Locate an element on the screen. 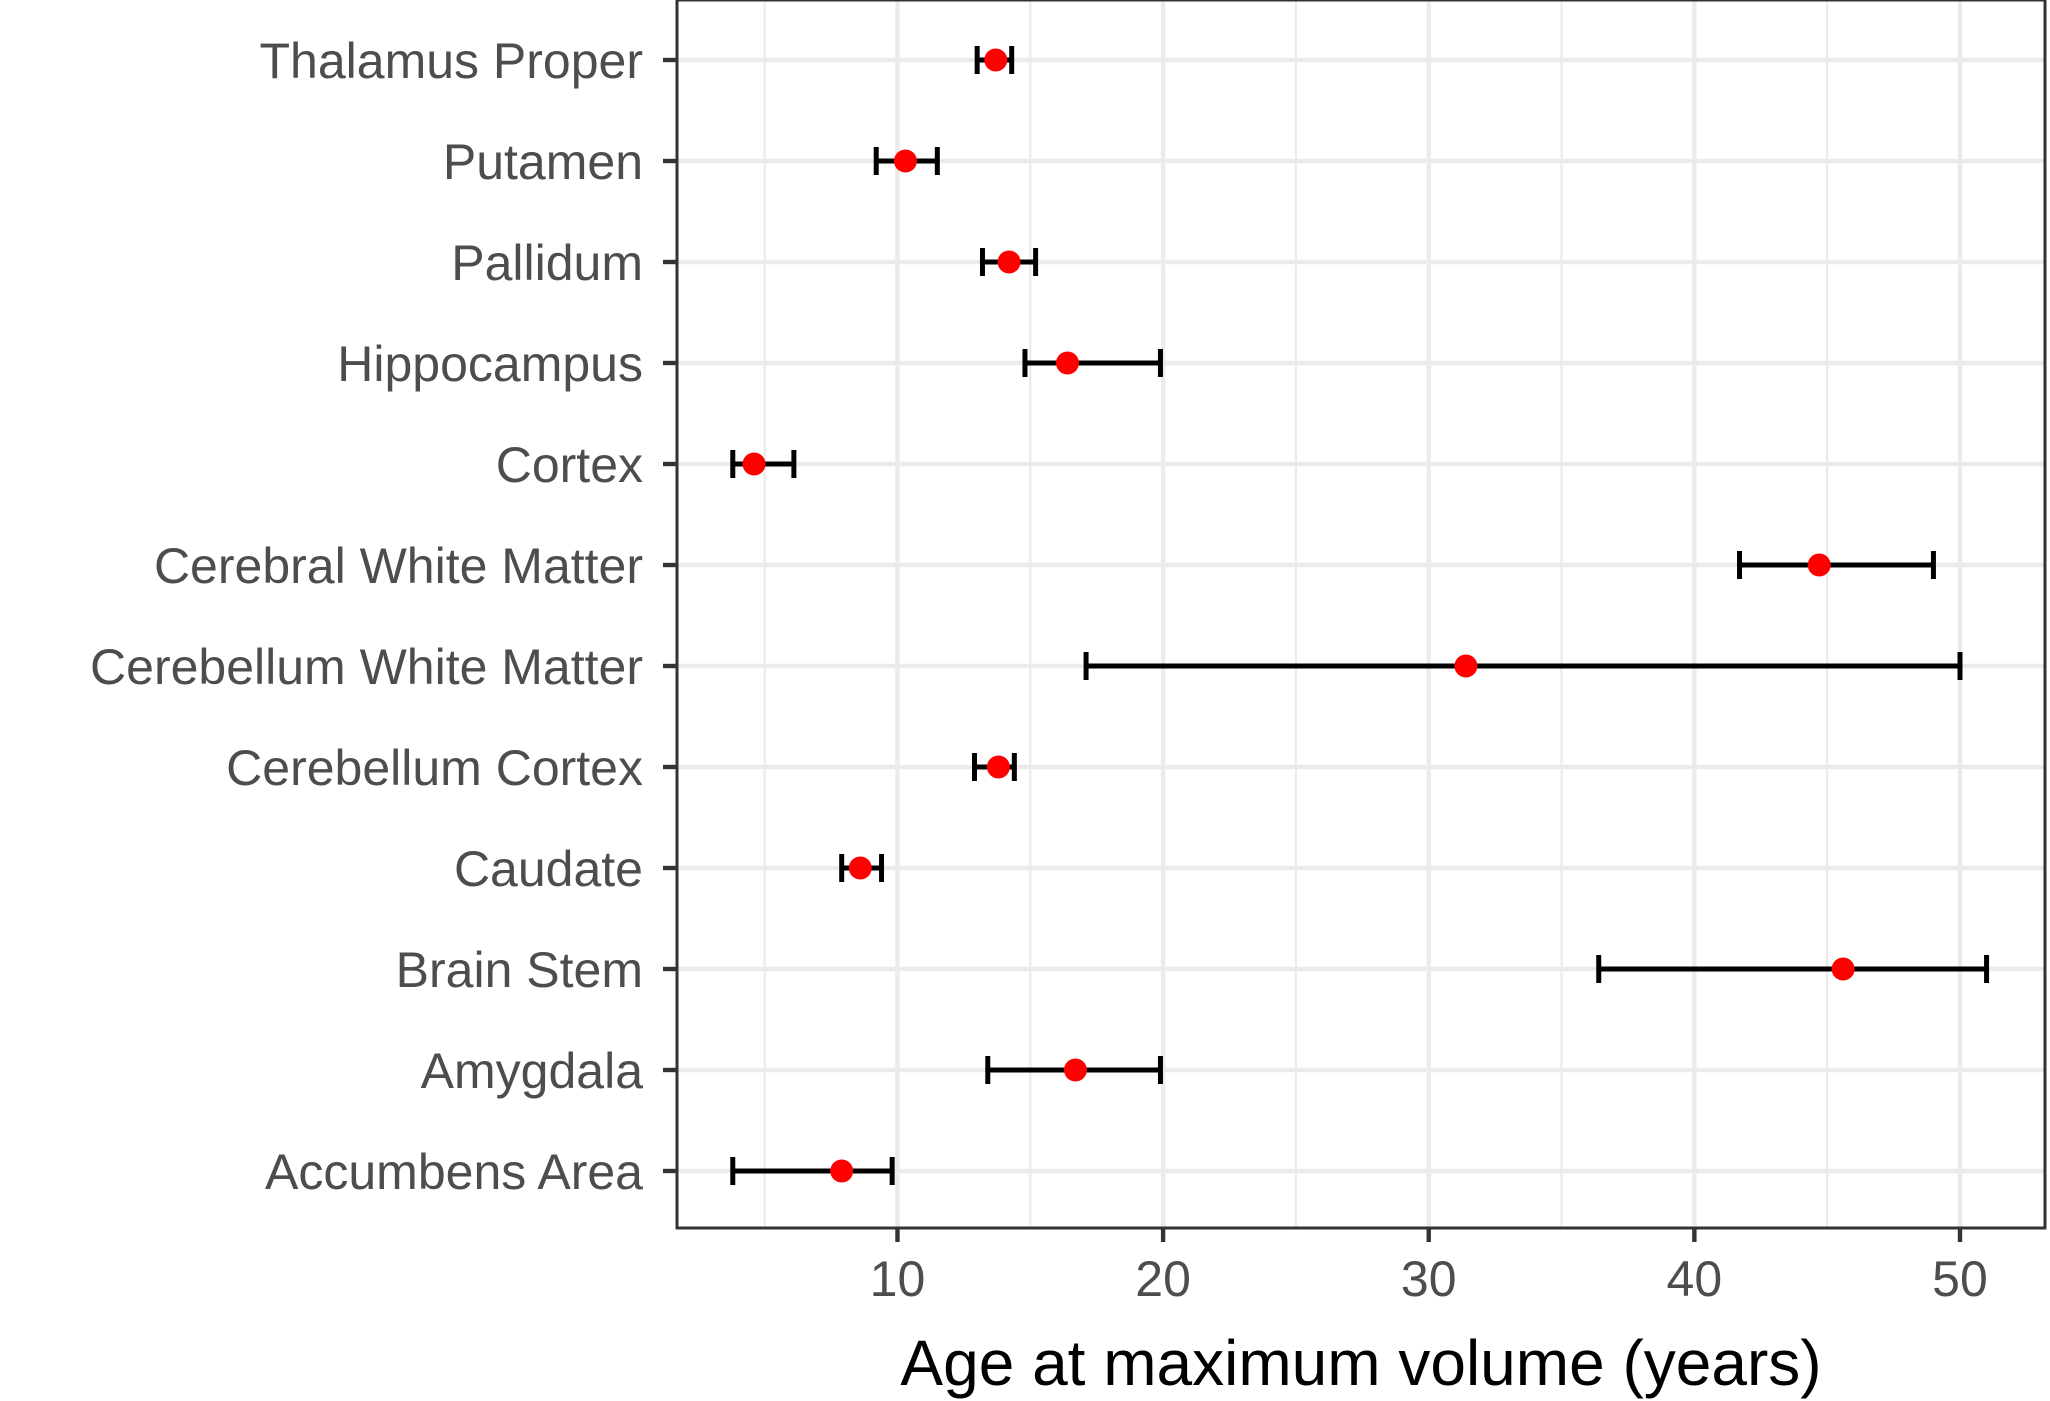 The image size is (2050, 1401). x-tick-label: 10 is located at coordinates (898, 1279).